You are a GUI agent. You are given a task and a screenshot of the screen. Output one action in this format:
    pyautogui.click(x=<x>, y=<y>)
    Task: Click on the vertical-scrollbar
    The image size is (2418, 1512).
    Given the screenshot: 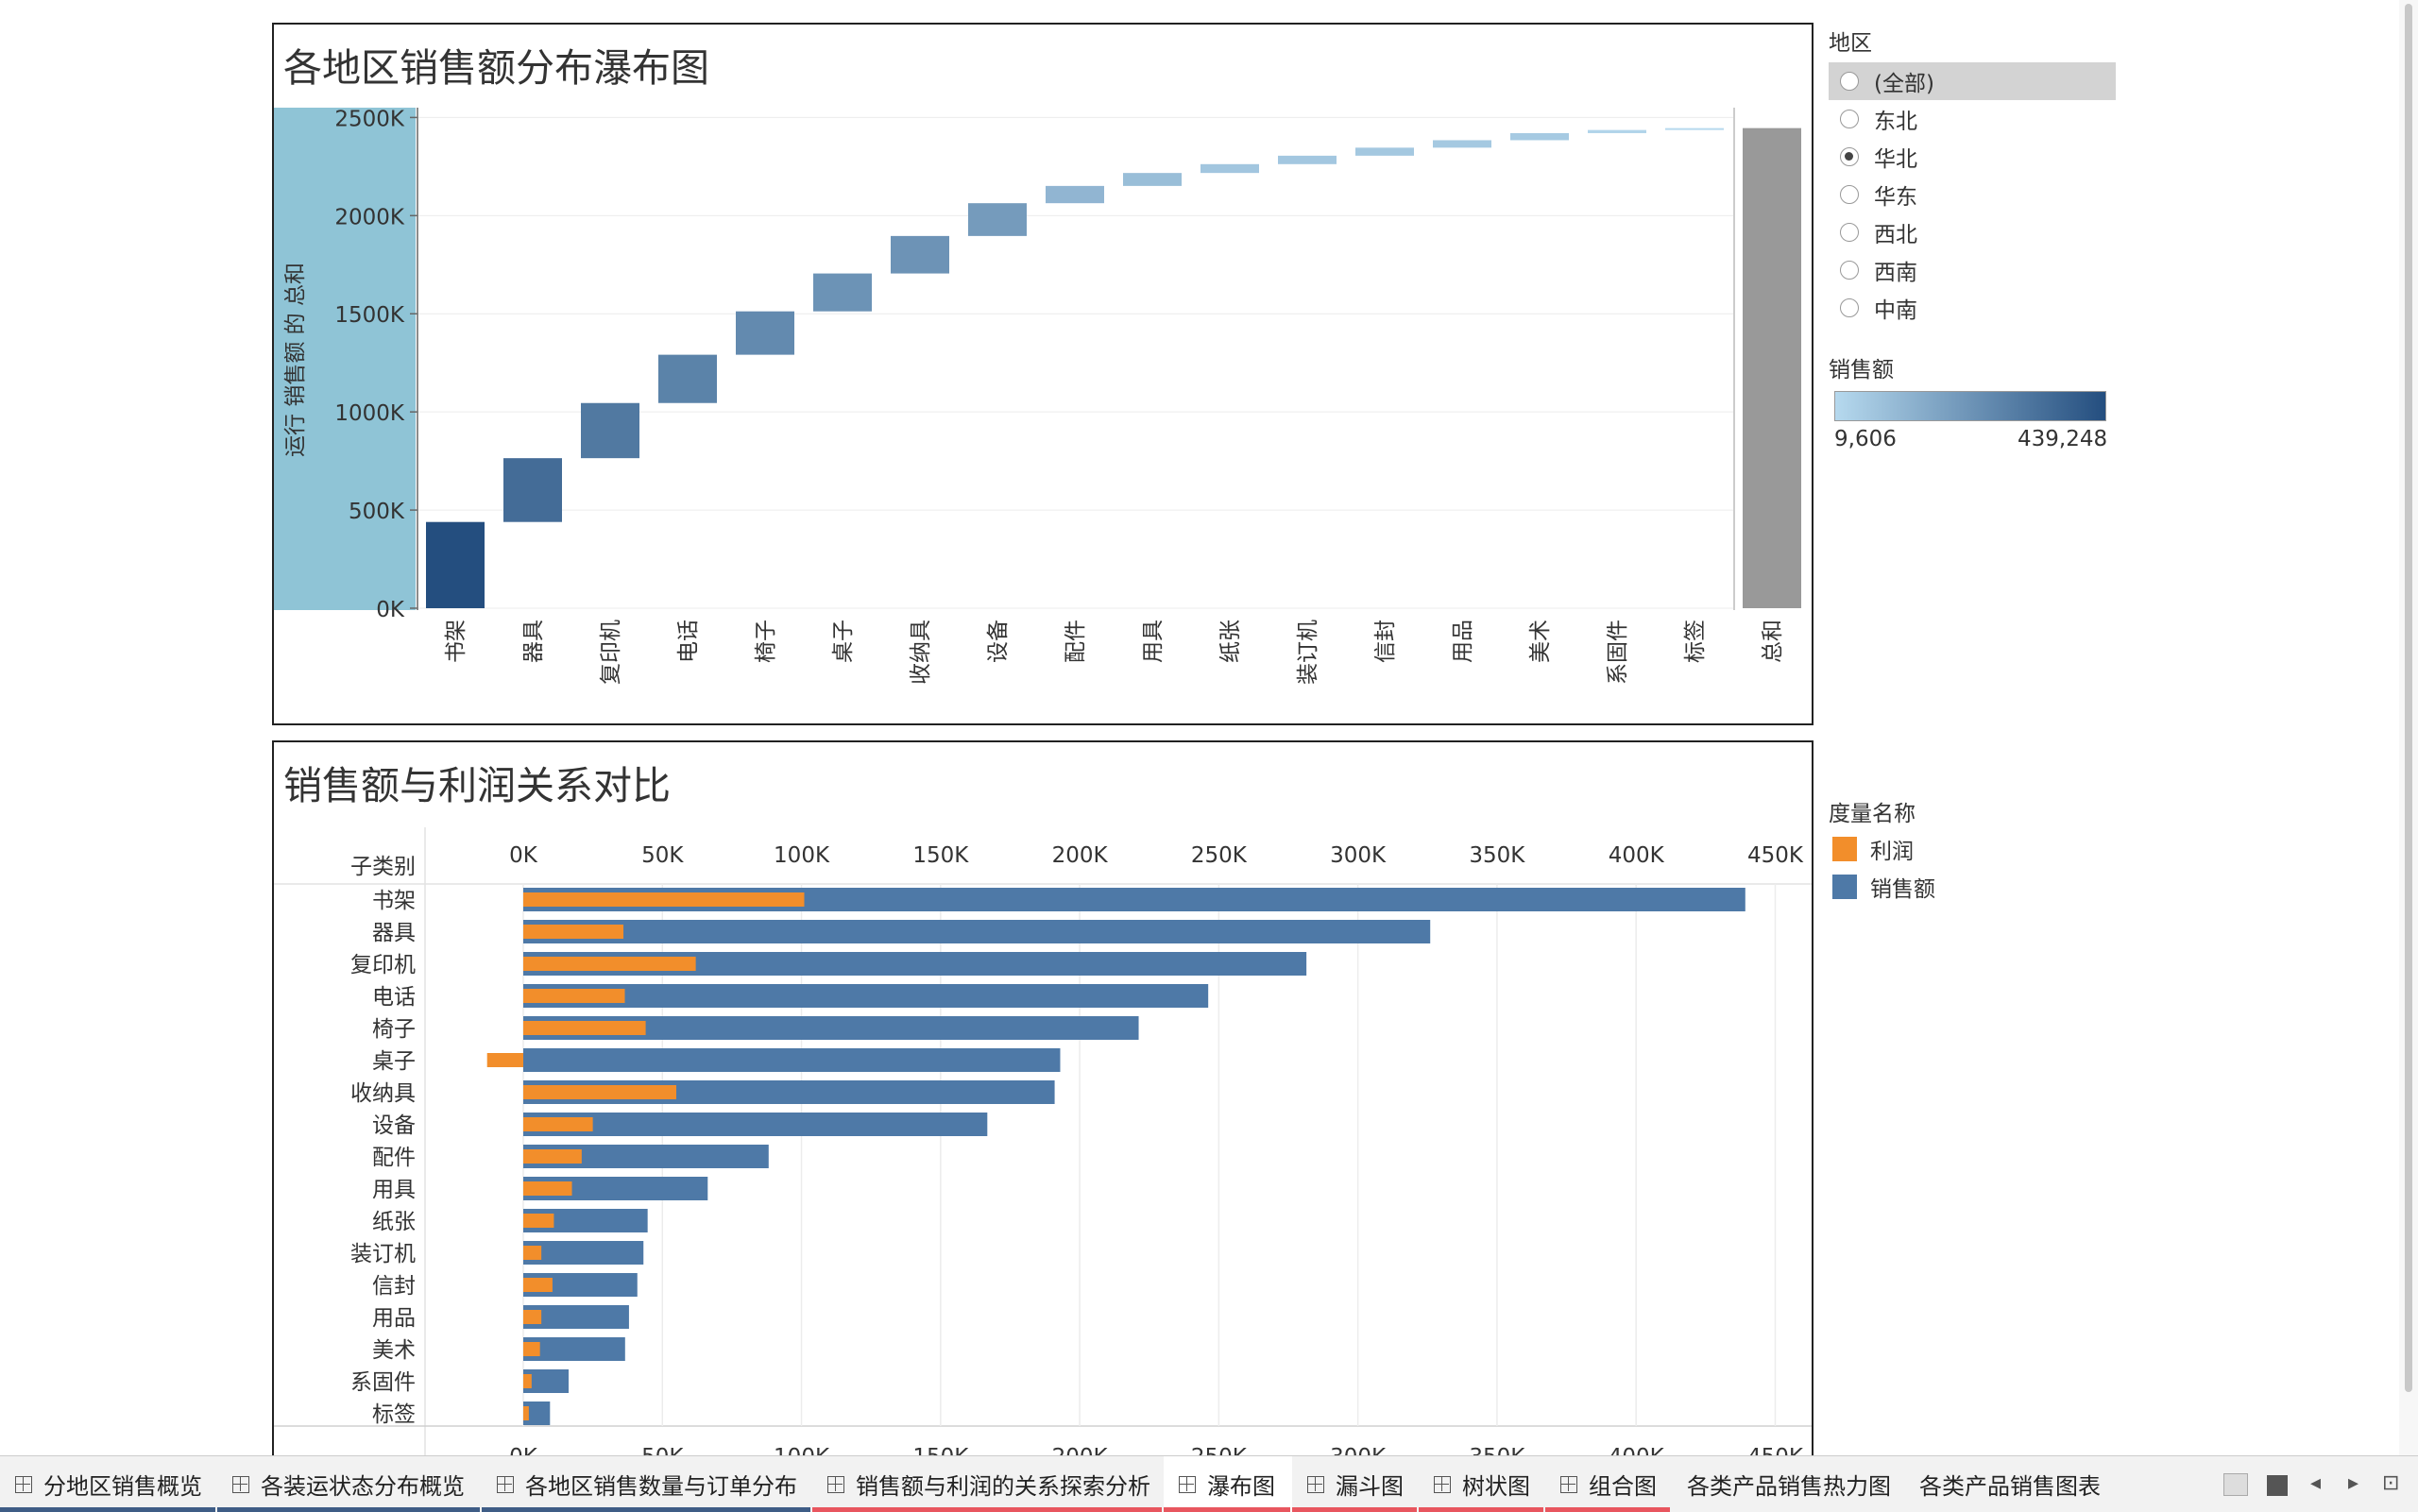 What is the action you would take?
    pyautogui.click(x=2408, y=727)
    